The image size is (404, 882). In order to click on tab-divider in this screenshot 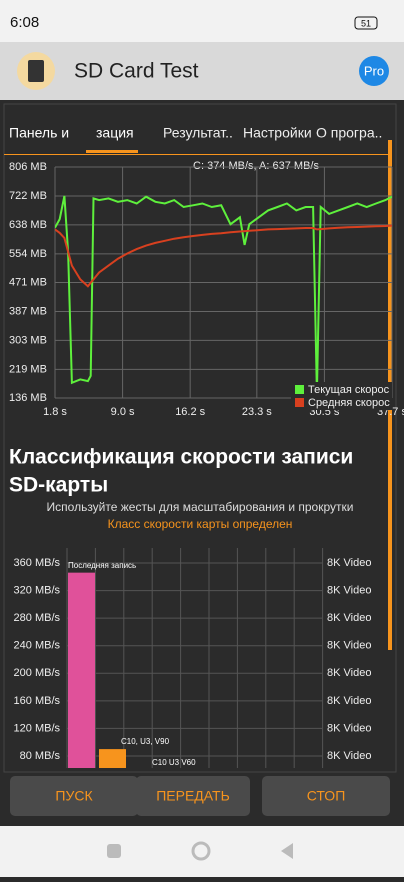, I will do `click(198, 154)`.